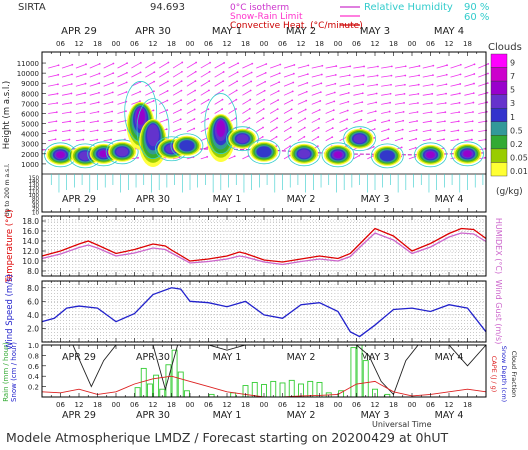 This screenshot has height=450, width=528. Describe the element at coordinates (28, 64) in the screenshot. I see `y-tick-label: 11000` at that location.